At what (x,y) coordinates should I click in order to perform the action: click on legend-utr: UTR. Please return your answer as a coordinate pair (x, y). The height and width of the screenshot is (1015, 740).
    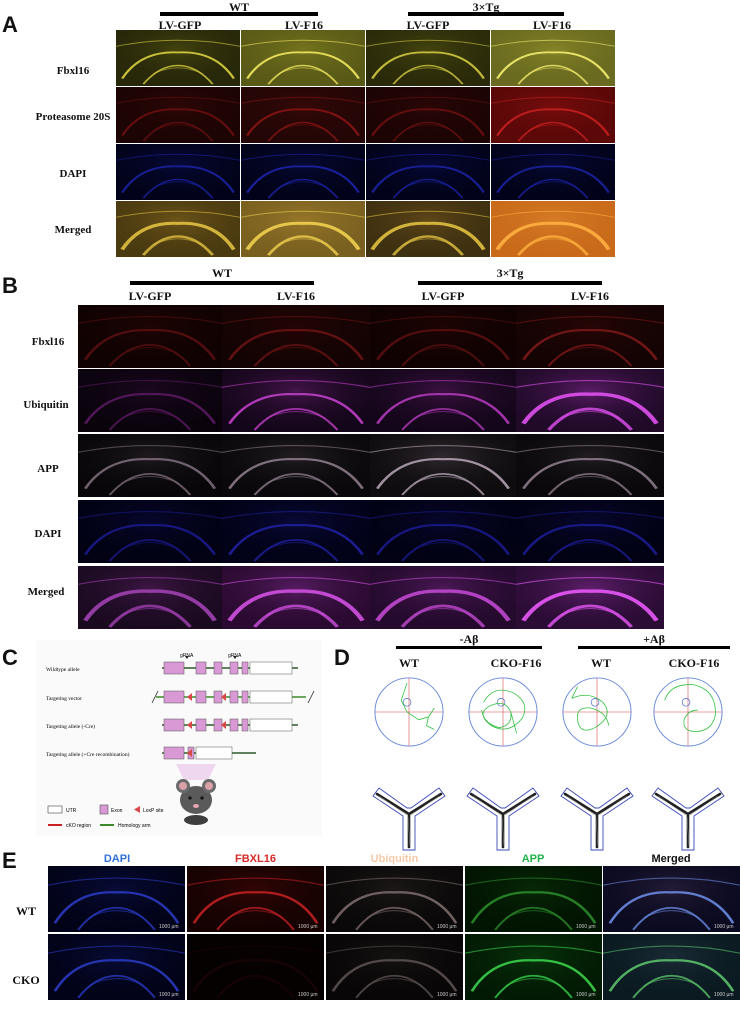
    Looking at the image, I should click on (71, 811).